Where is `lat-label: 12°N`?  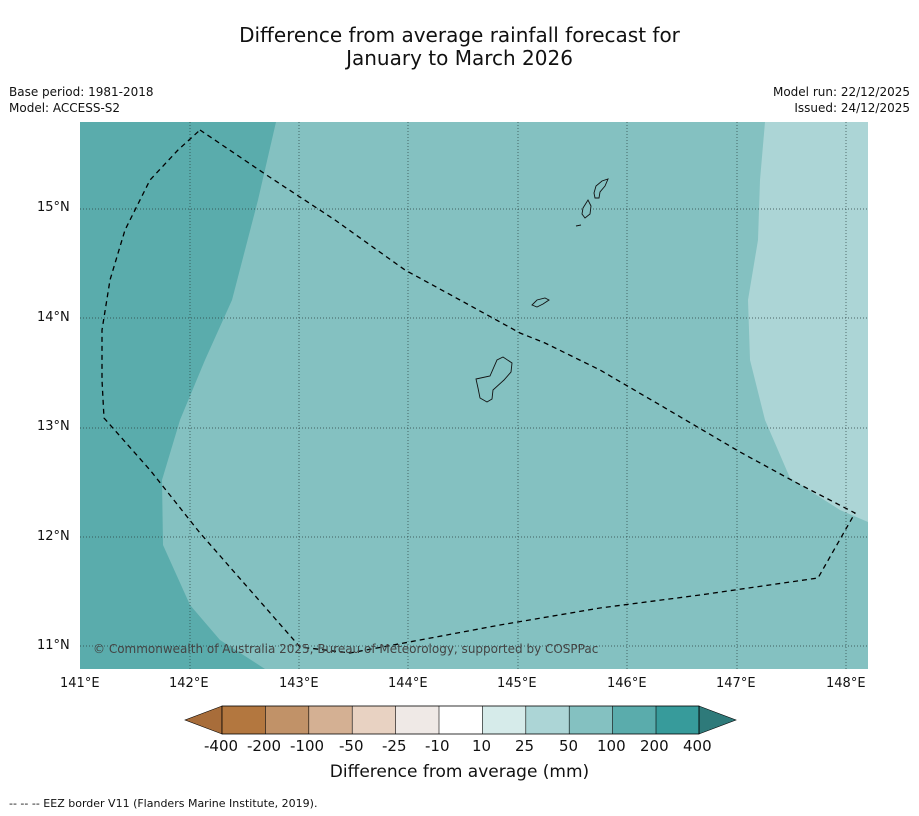 lat-label: 12°N is located at coordinates (53, 536).